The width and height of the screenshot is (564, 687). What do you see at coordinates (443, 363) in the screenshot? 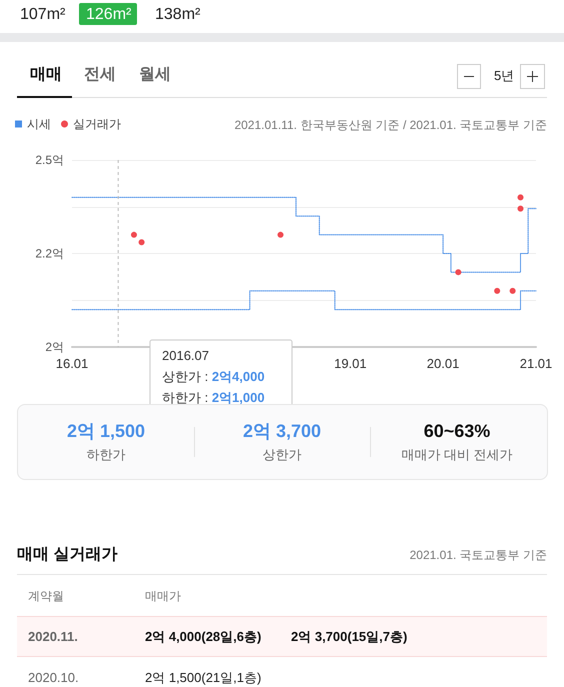
I see `x-tick-label: 20.01` at bounding box center [443, 363].